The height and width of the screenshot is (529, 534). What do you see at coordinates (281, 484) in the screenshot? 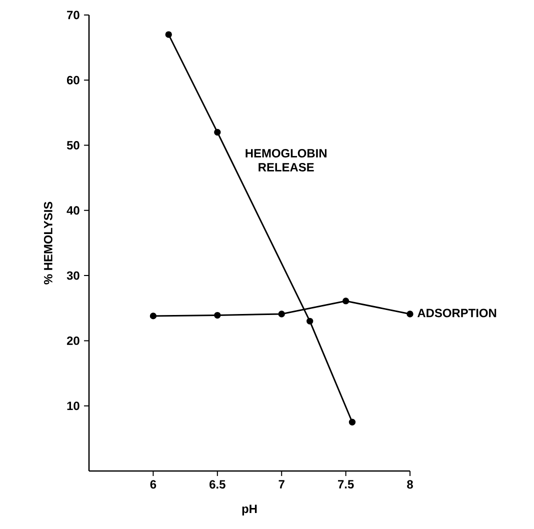
I see `x-tick-label: 7` at bounding box center [281, 484].